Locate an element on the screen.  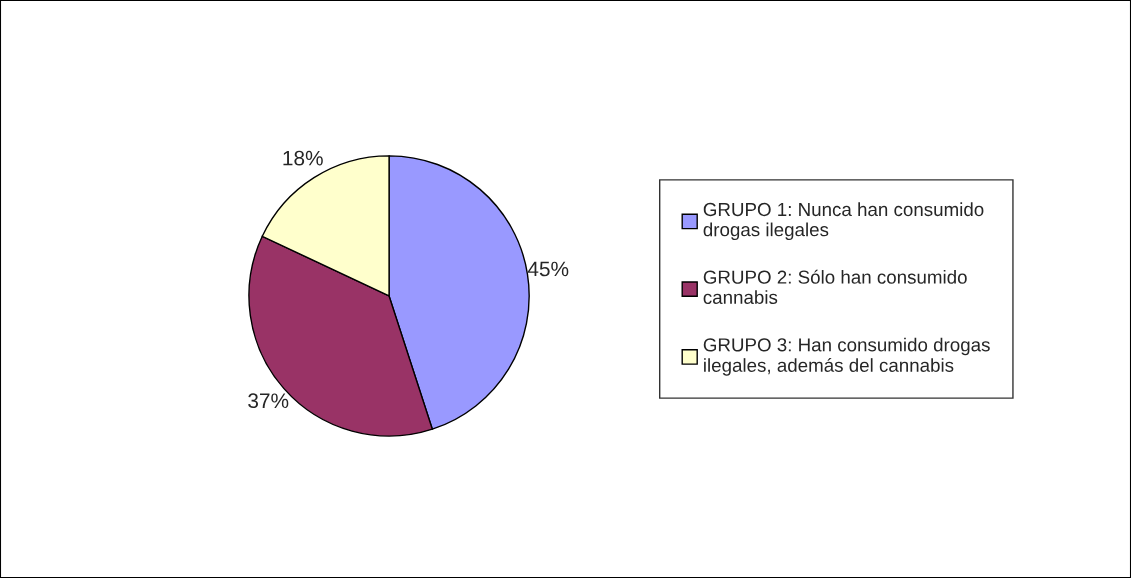
legend-label: GRUPO 2: Sólo han consumido cannabis is located at coordinates (835, 286).